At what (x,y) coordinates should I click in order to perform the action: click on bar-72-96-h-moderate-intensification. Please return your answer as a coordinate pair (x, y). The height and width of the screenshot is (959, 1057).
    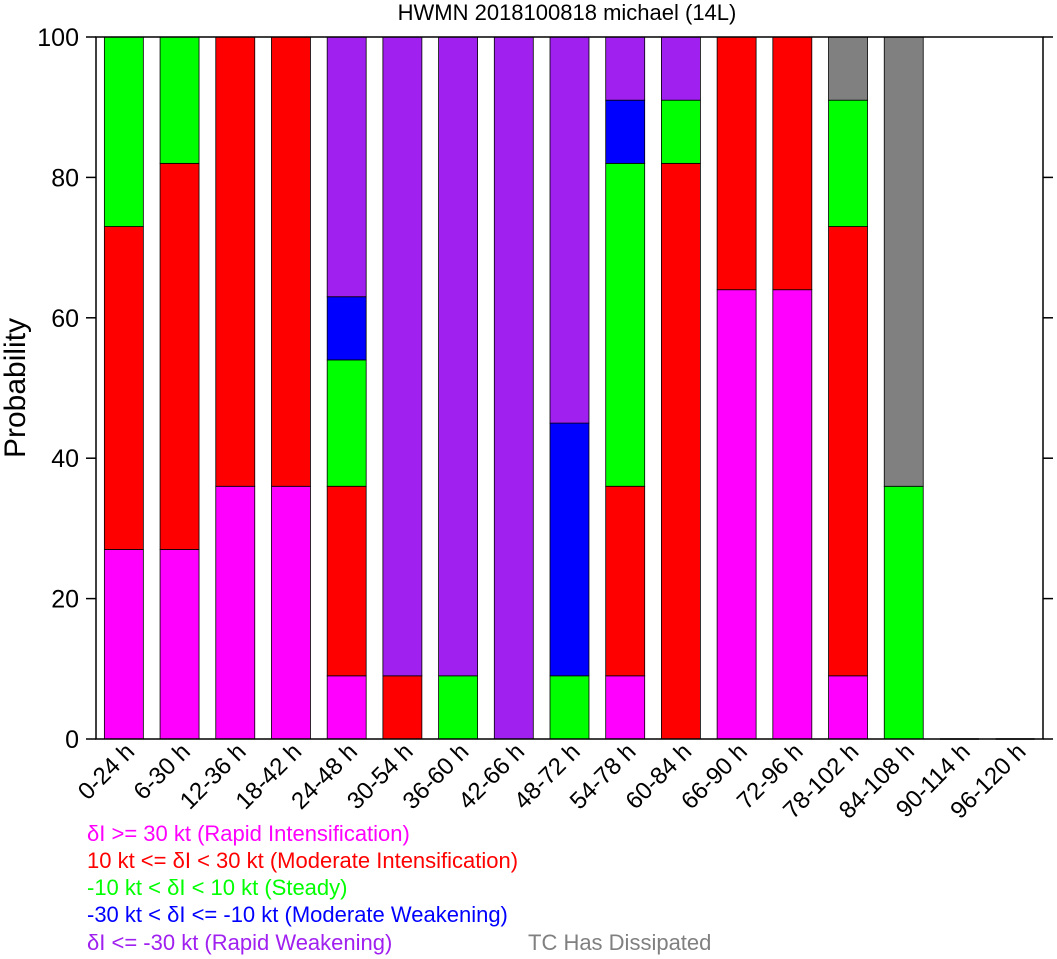
    Looking at the image, I should click on (792, 163).